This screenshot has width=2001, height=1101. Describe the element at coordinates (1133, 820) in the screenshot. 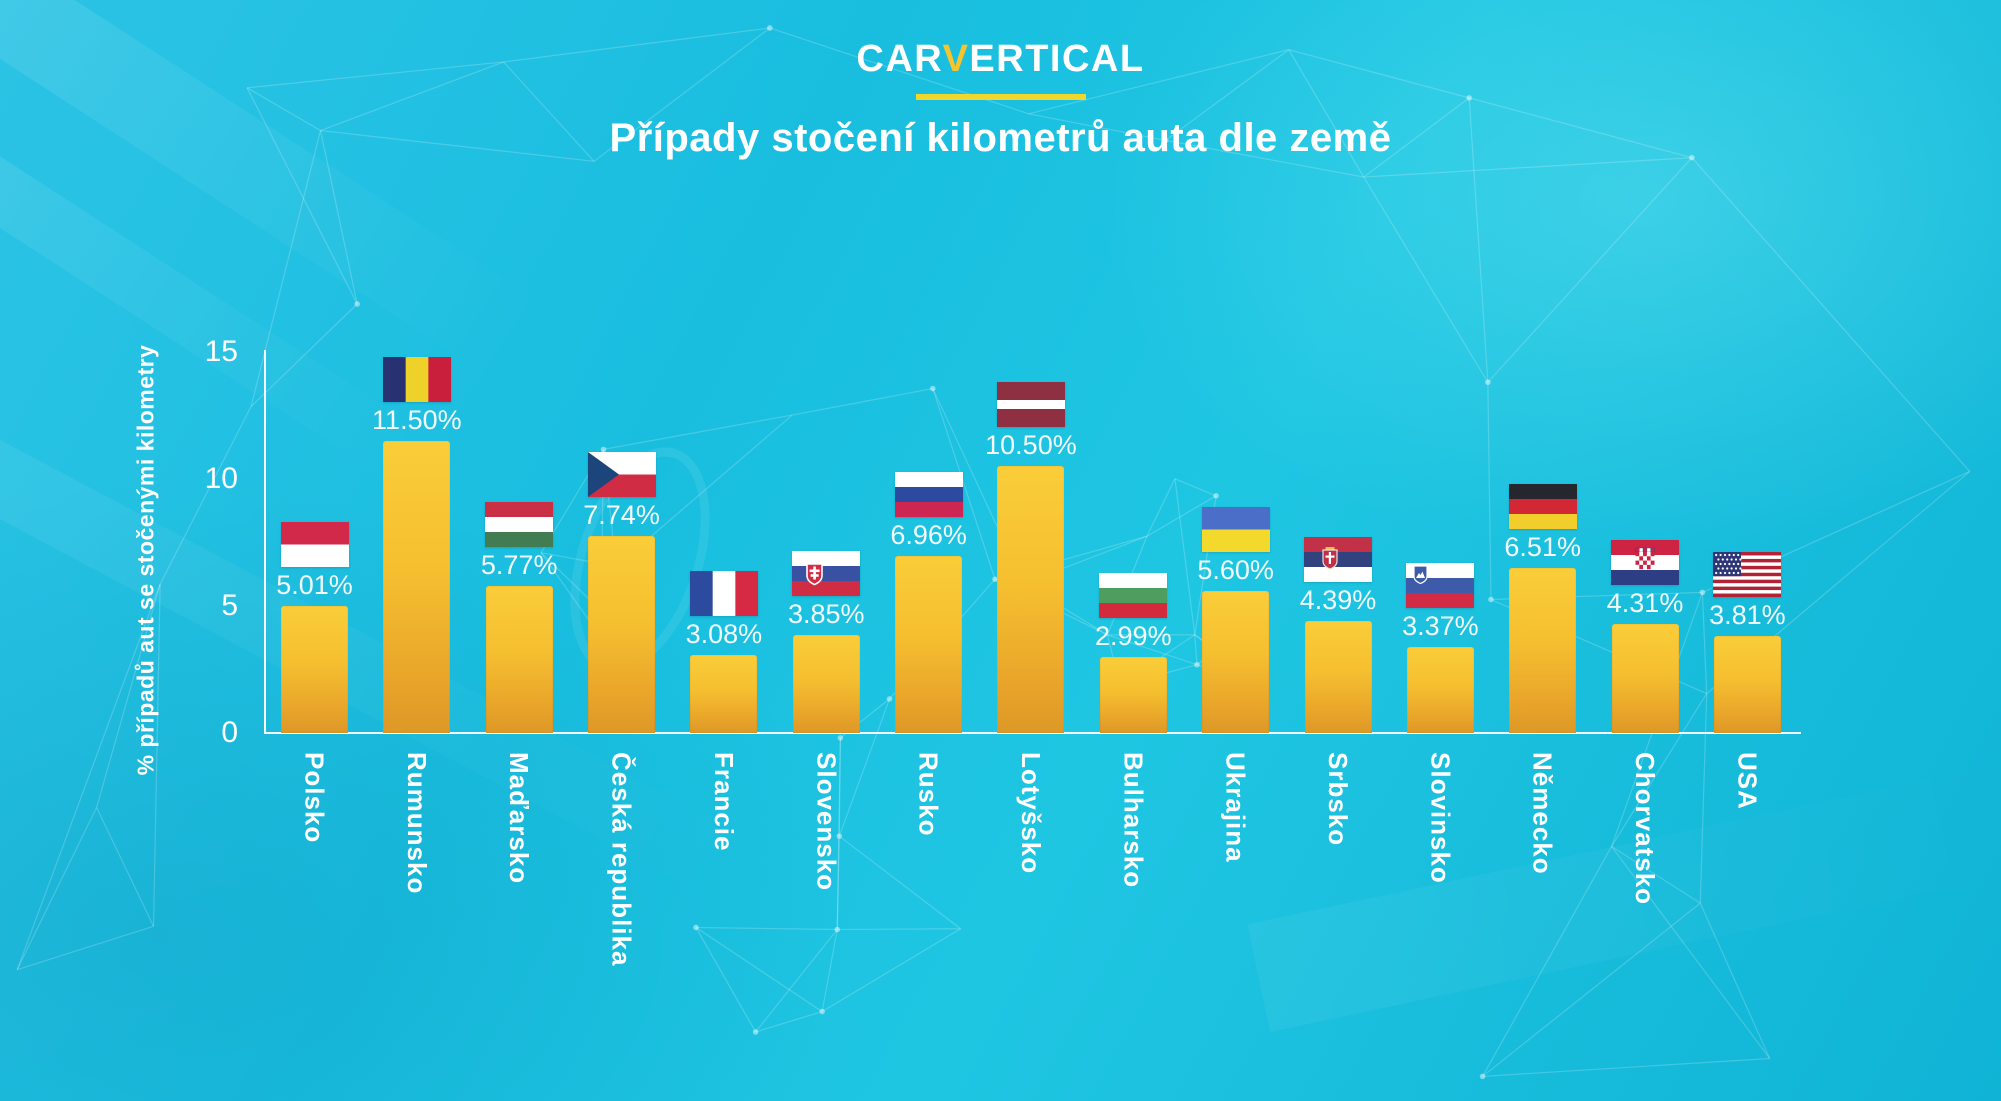

I see `category-label-bulharsko: Bulharsko` at that location.